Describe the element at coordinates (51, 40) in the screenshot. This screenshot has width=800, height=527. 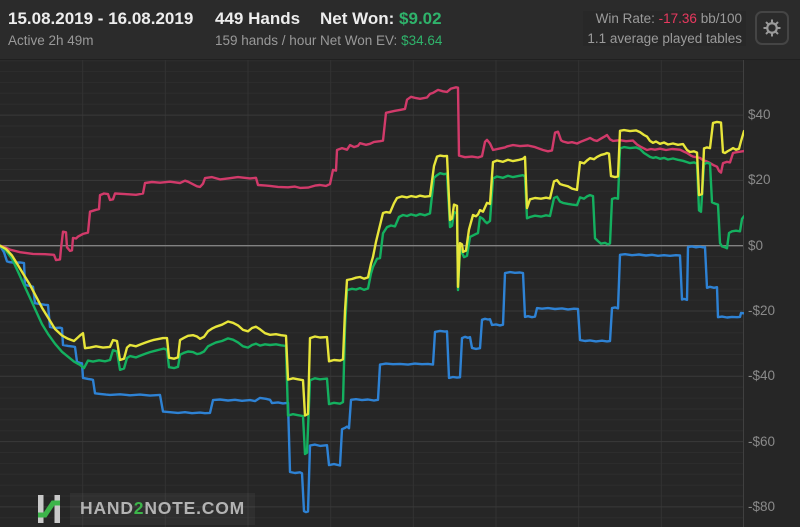
I see `active-time: Active 2h 49m` at that location.